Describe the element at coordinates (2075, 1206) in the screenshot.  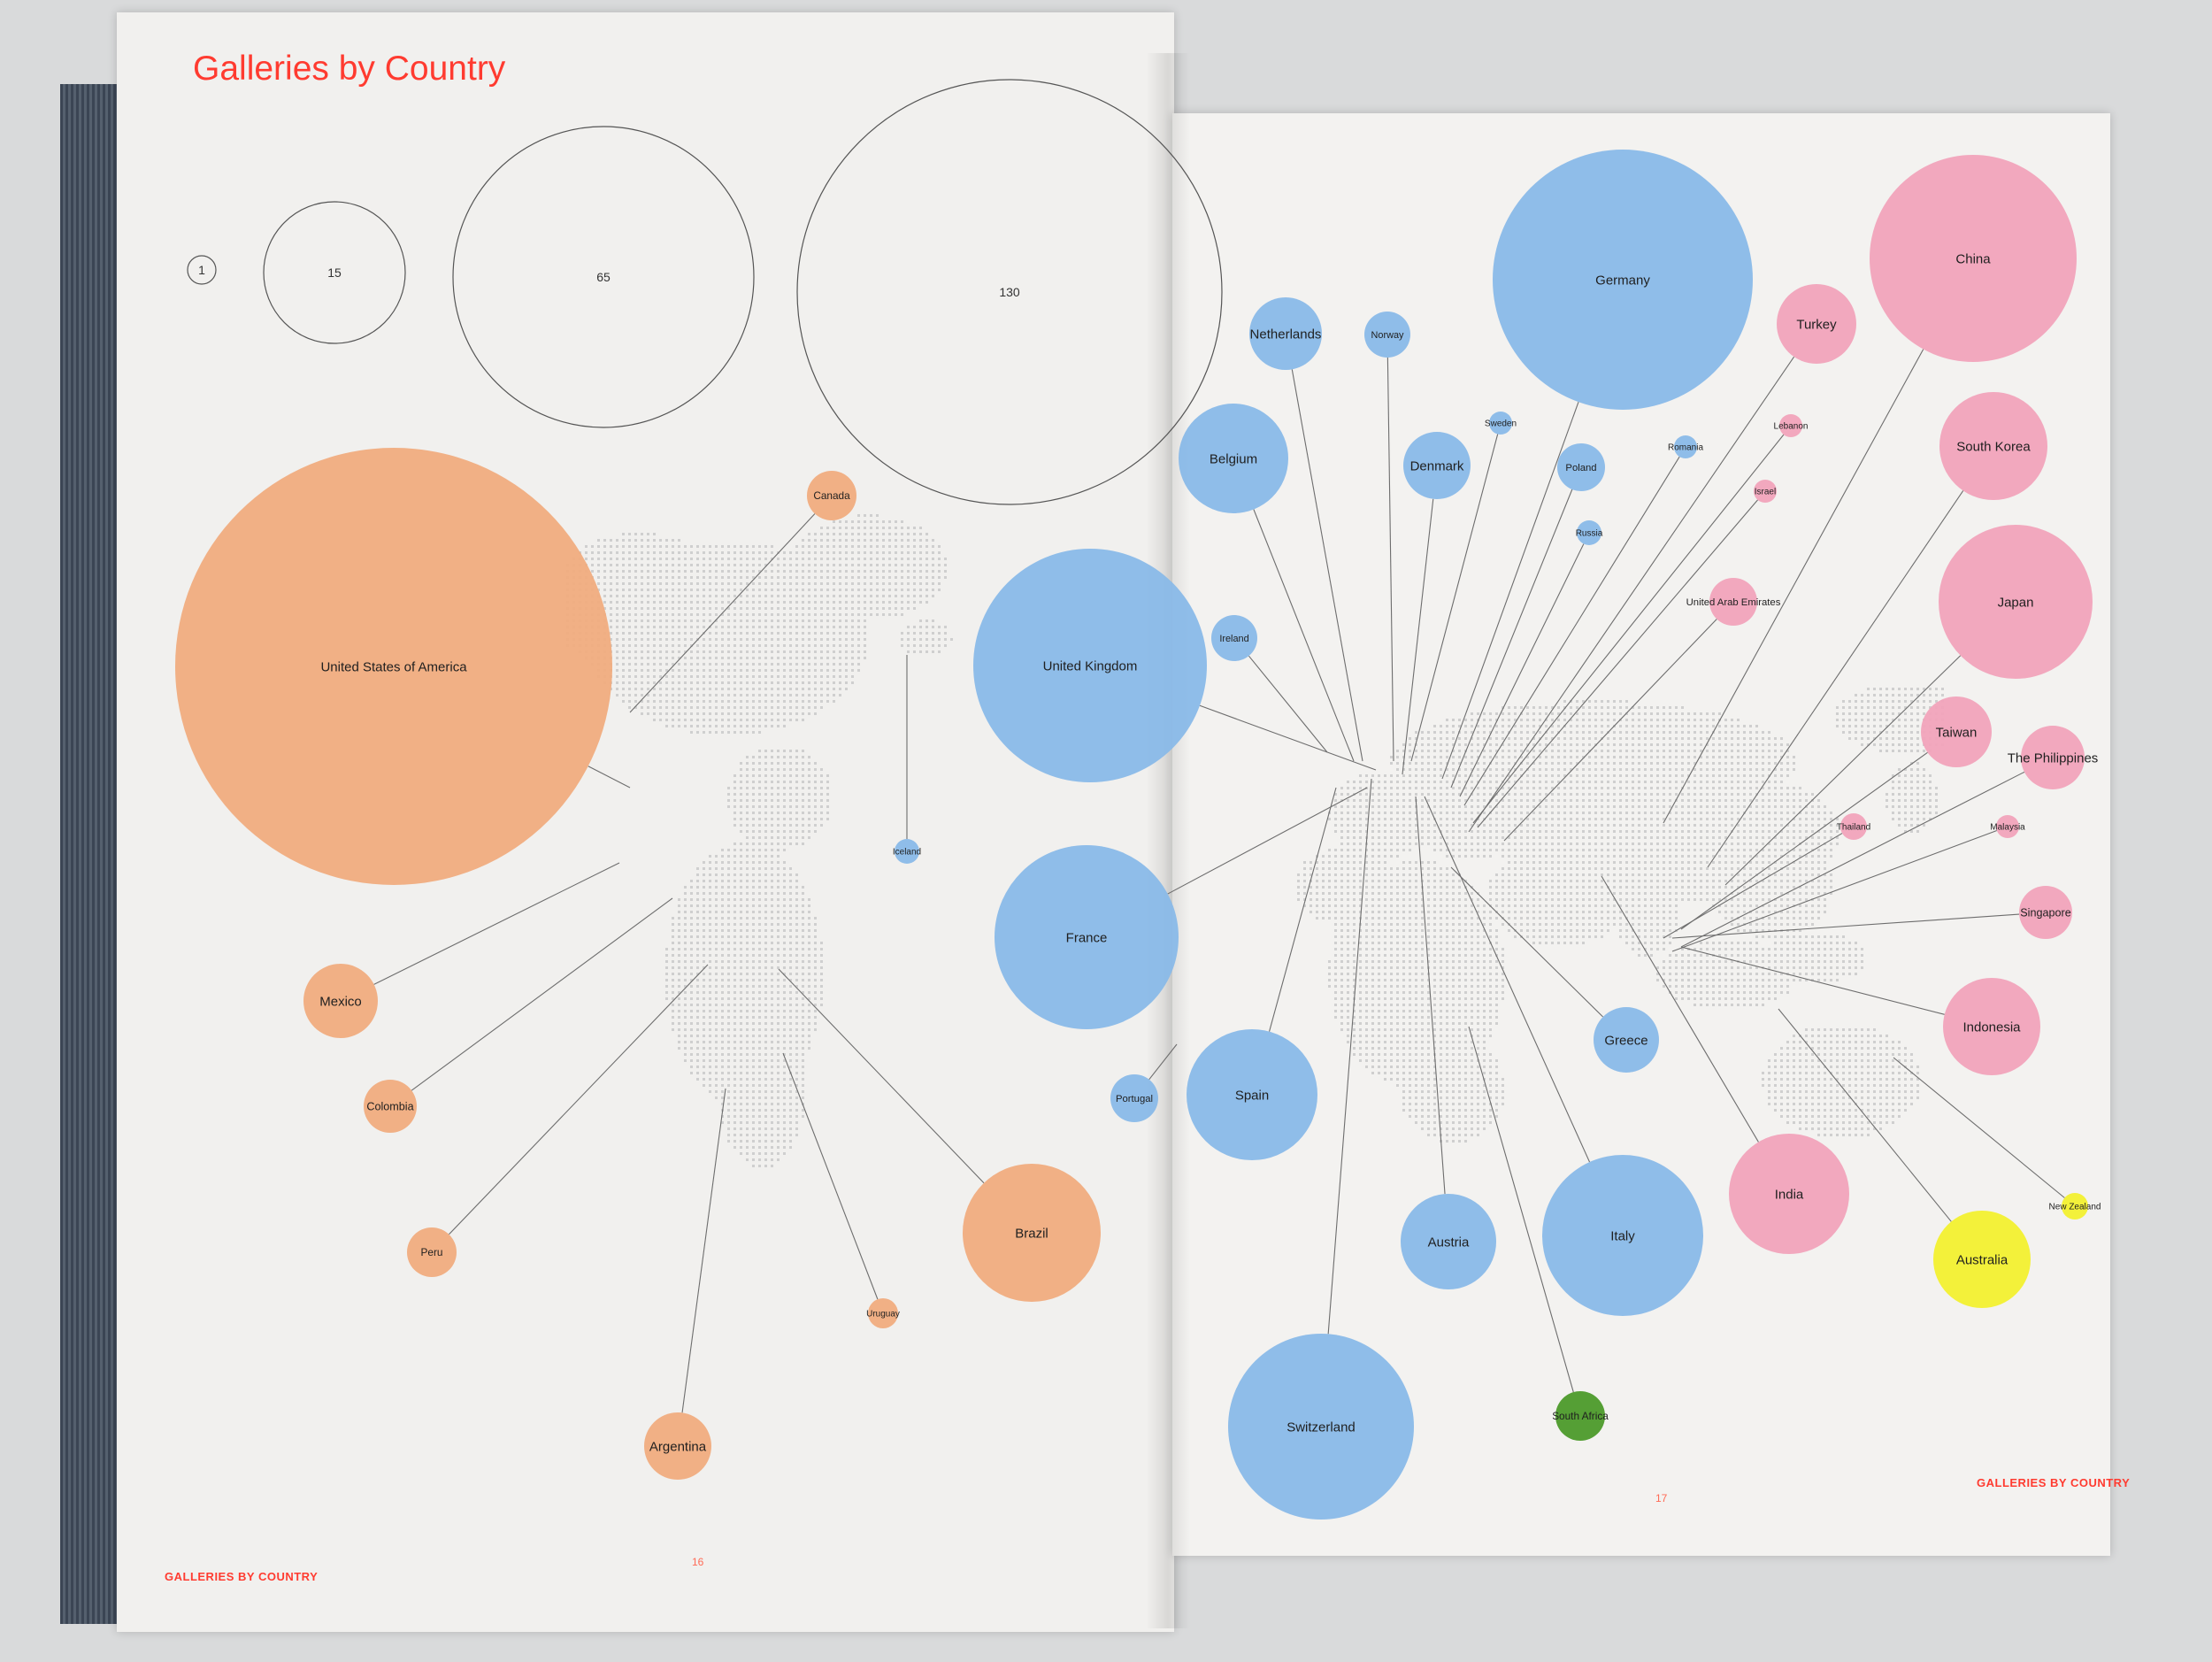
I see `bubble-new-zealand` at that location.